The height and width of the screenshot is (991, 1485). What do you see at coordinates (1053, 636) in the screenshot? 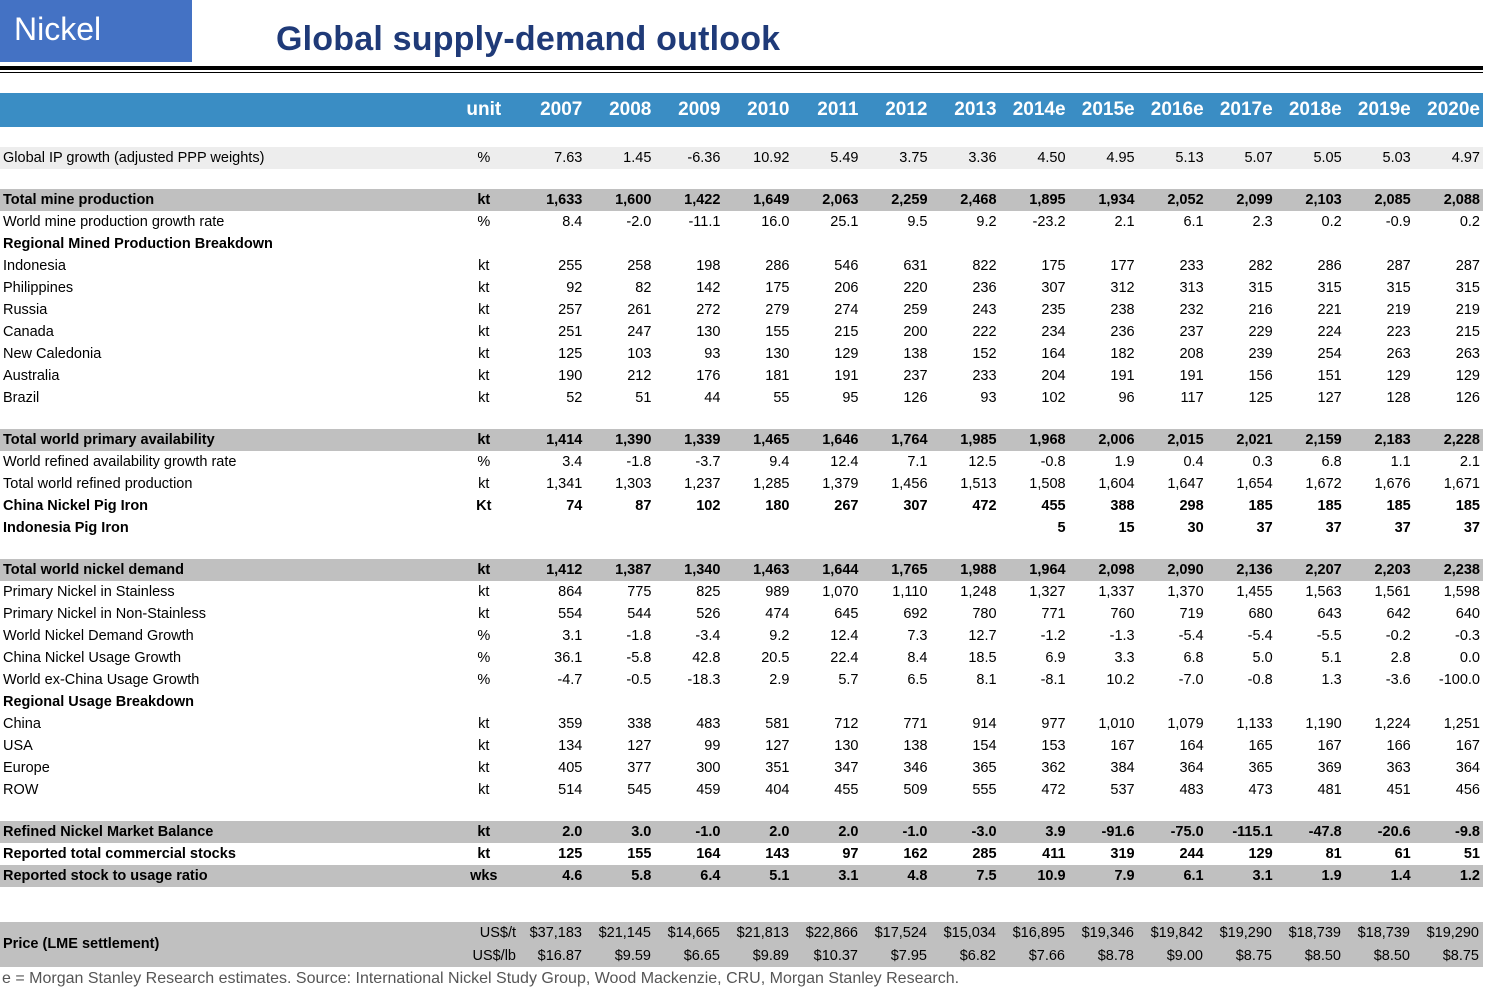
I see `row-value: -1.2` at bounding box center [1053, 636].